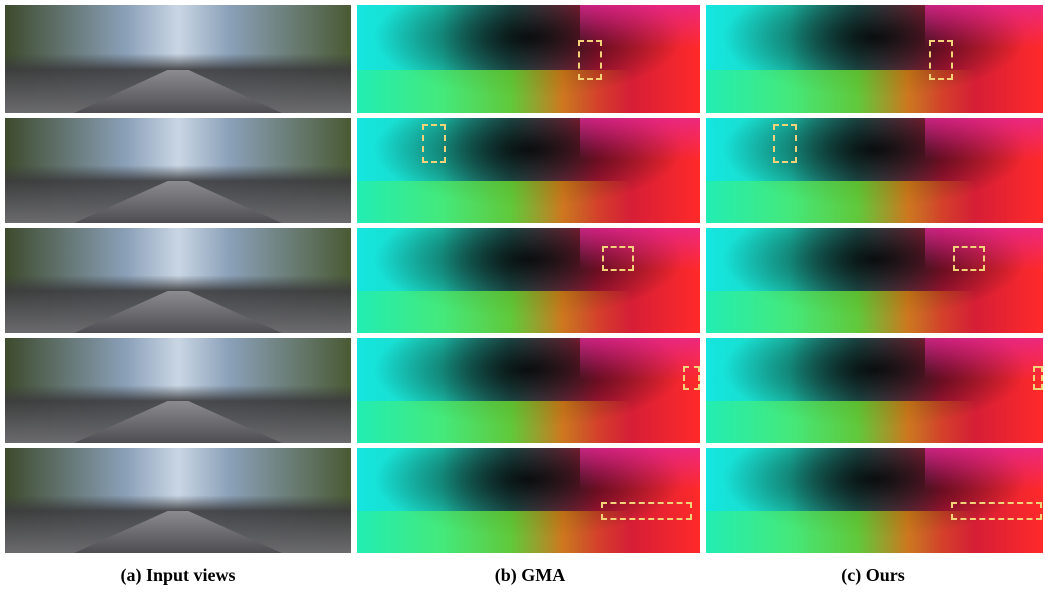 The height and width of the screenshot is (594, 1045). I want to click on caption: (c) Ours, so click(873, 575).